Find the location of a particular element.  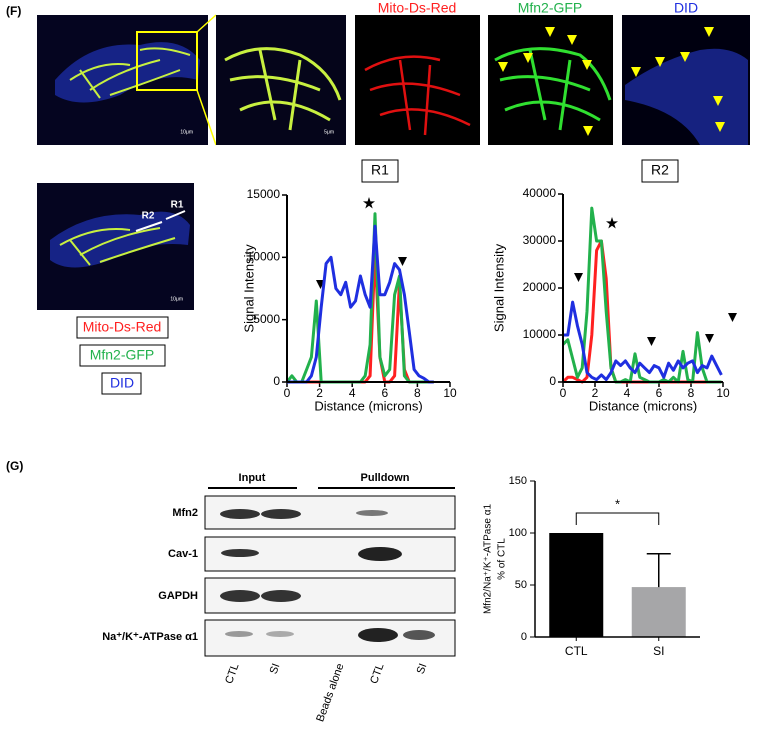

x-tick-label: 2 is located at coordinates (595, 393).